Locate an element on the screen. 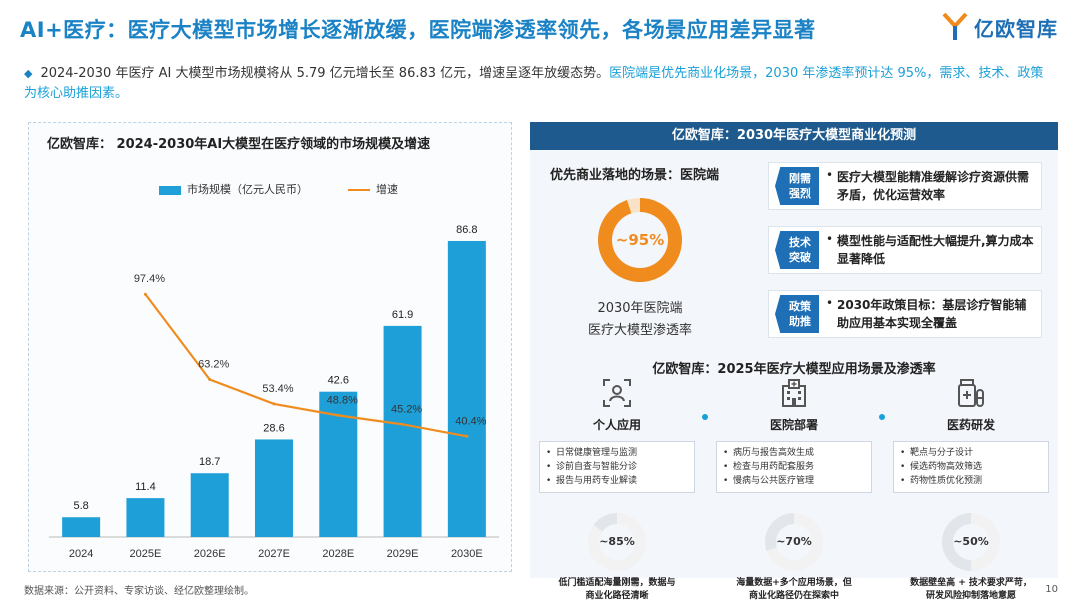  bar-label: 18.7 is located at coordinates (209, 462).